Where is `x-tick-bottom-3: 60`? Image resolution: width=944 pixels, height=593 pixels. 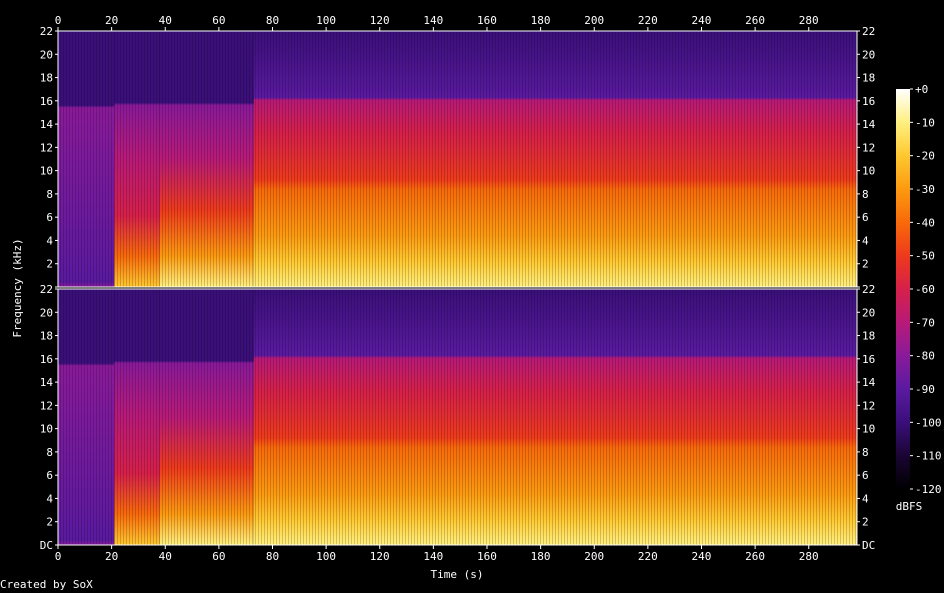 x-tick-bottom-3: 60 is located at coordinates (218, 556).